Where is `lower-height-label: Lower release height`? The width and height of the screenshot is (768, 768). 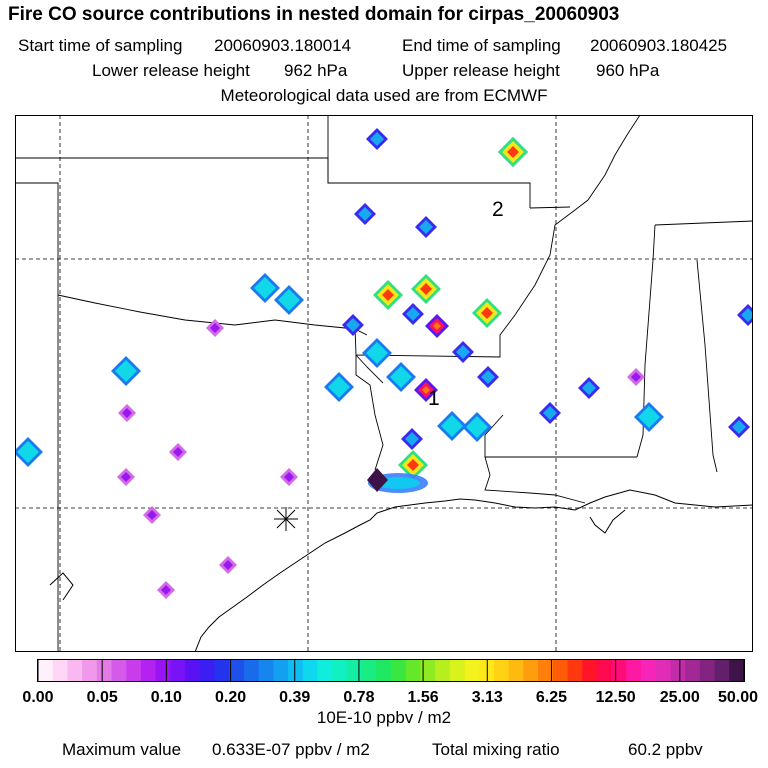
lower-height-label: Lower release height is located at coordinates (171, 70).